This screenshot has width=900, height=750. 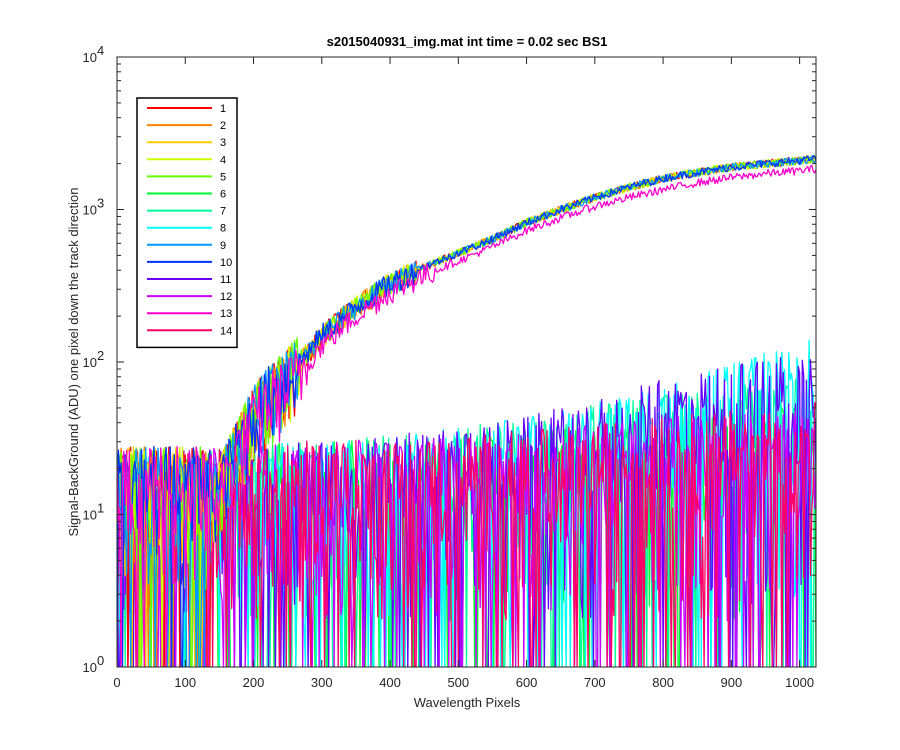 What do you see at coordinates (223, 109) in the screenshot?
I see `legend-label-1: 1` at bounding box center [223, 109].